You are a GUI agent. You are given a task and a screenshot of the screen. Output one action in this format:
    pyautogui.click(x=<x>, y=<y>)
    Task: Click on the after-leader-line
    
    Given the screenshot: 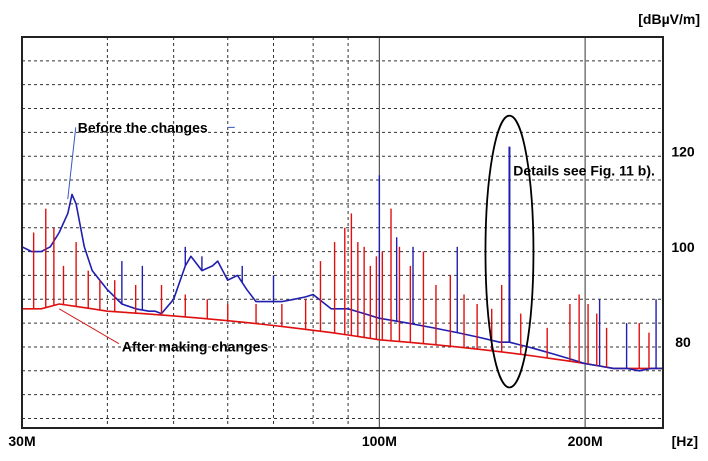 What is the action you would take?
    pyautogui.click(x=89, y=326)
    